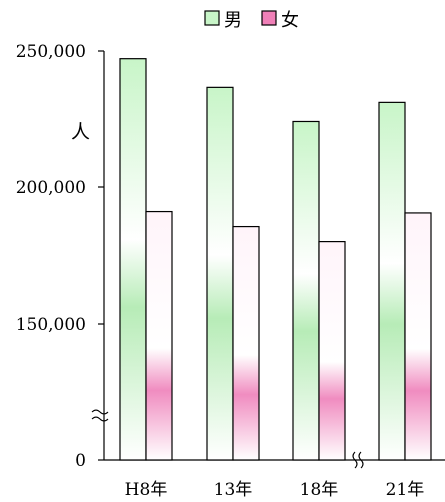 The image size is (445, 502). I want to click on legend-swatch-male, so click(212, 18).